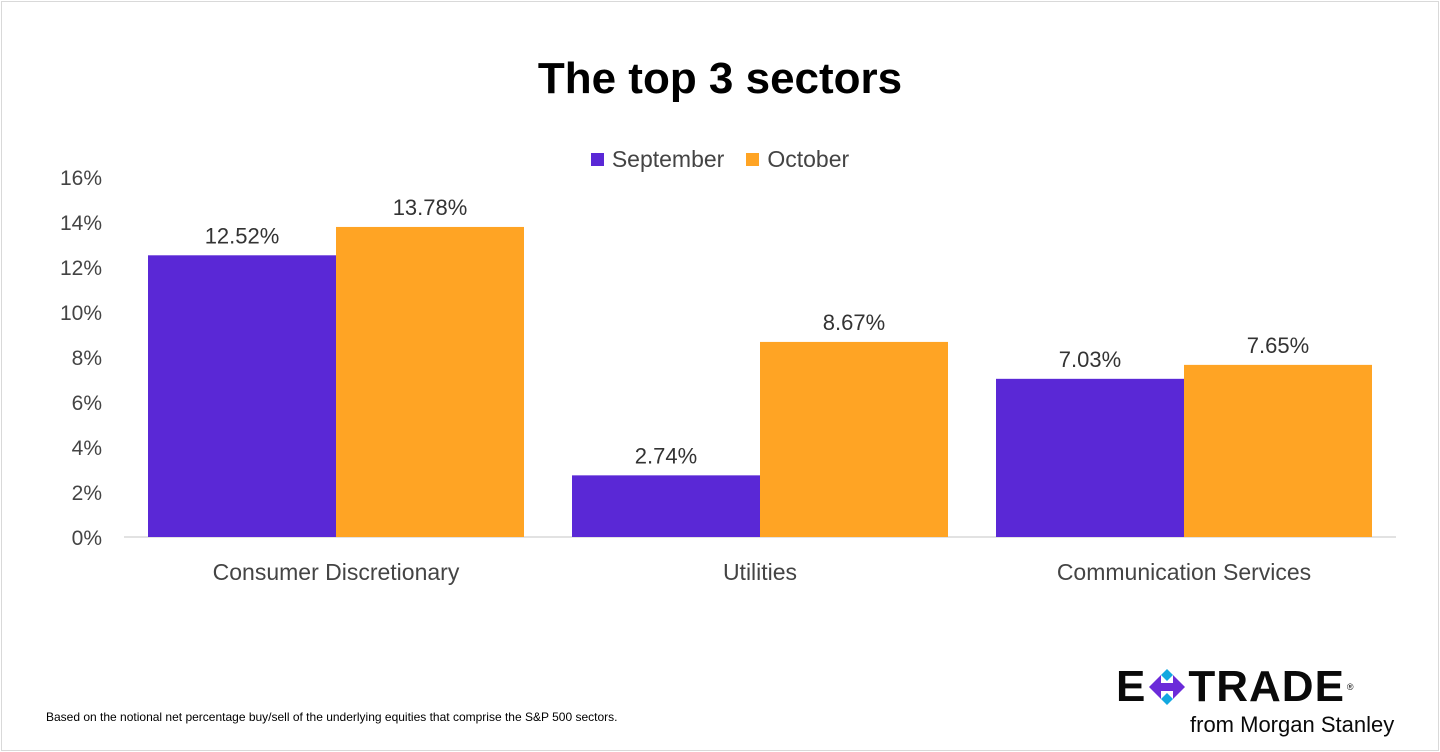 The height and width of the screenshot is (752, 1440). What do you see at coordinates (87, 538) in the screenshot?
I see `y-tick-label: 0%` at bounding box center [87, 538].